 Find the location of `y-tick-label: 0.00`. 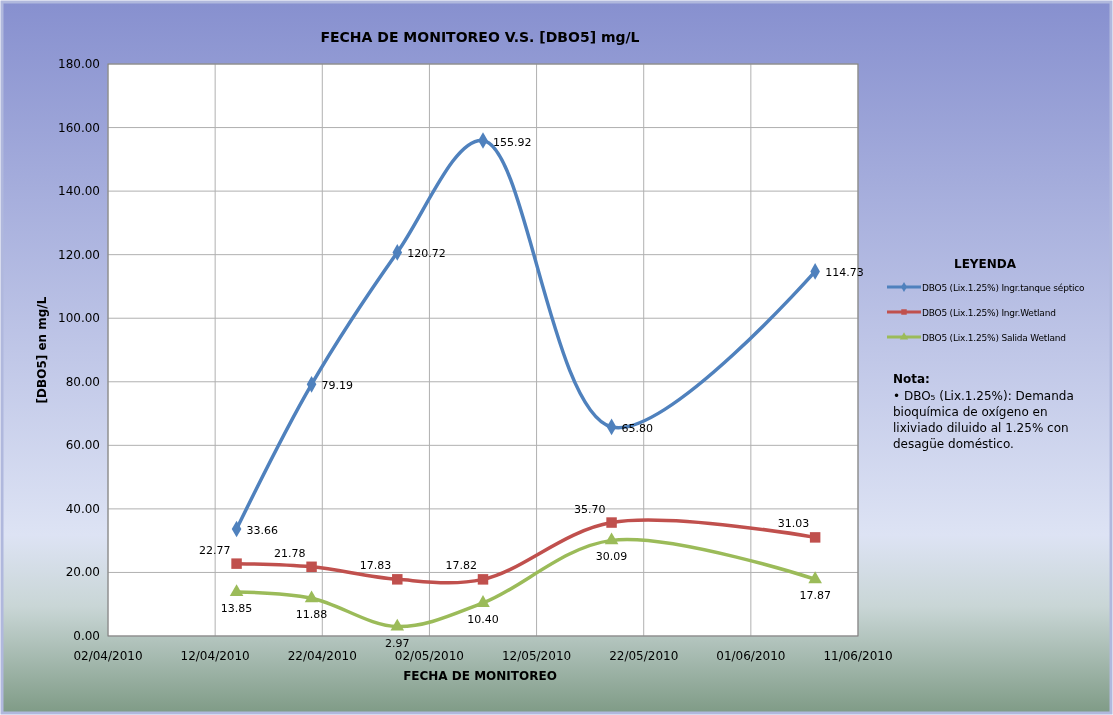

y-tick-label: 0.00 is located at coordinates (86, 636).